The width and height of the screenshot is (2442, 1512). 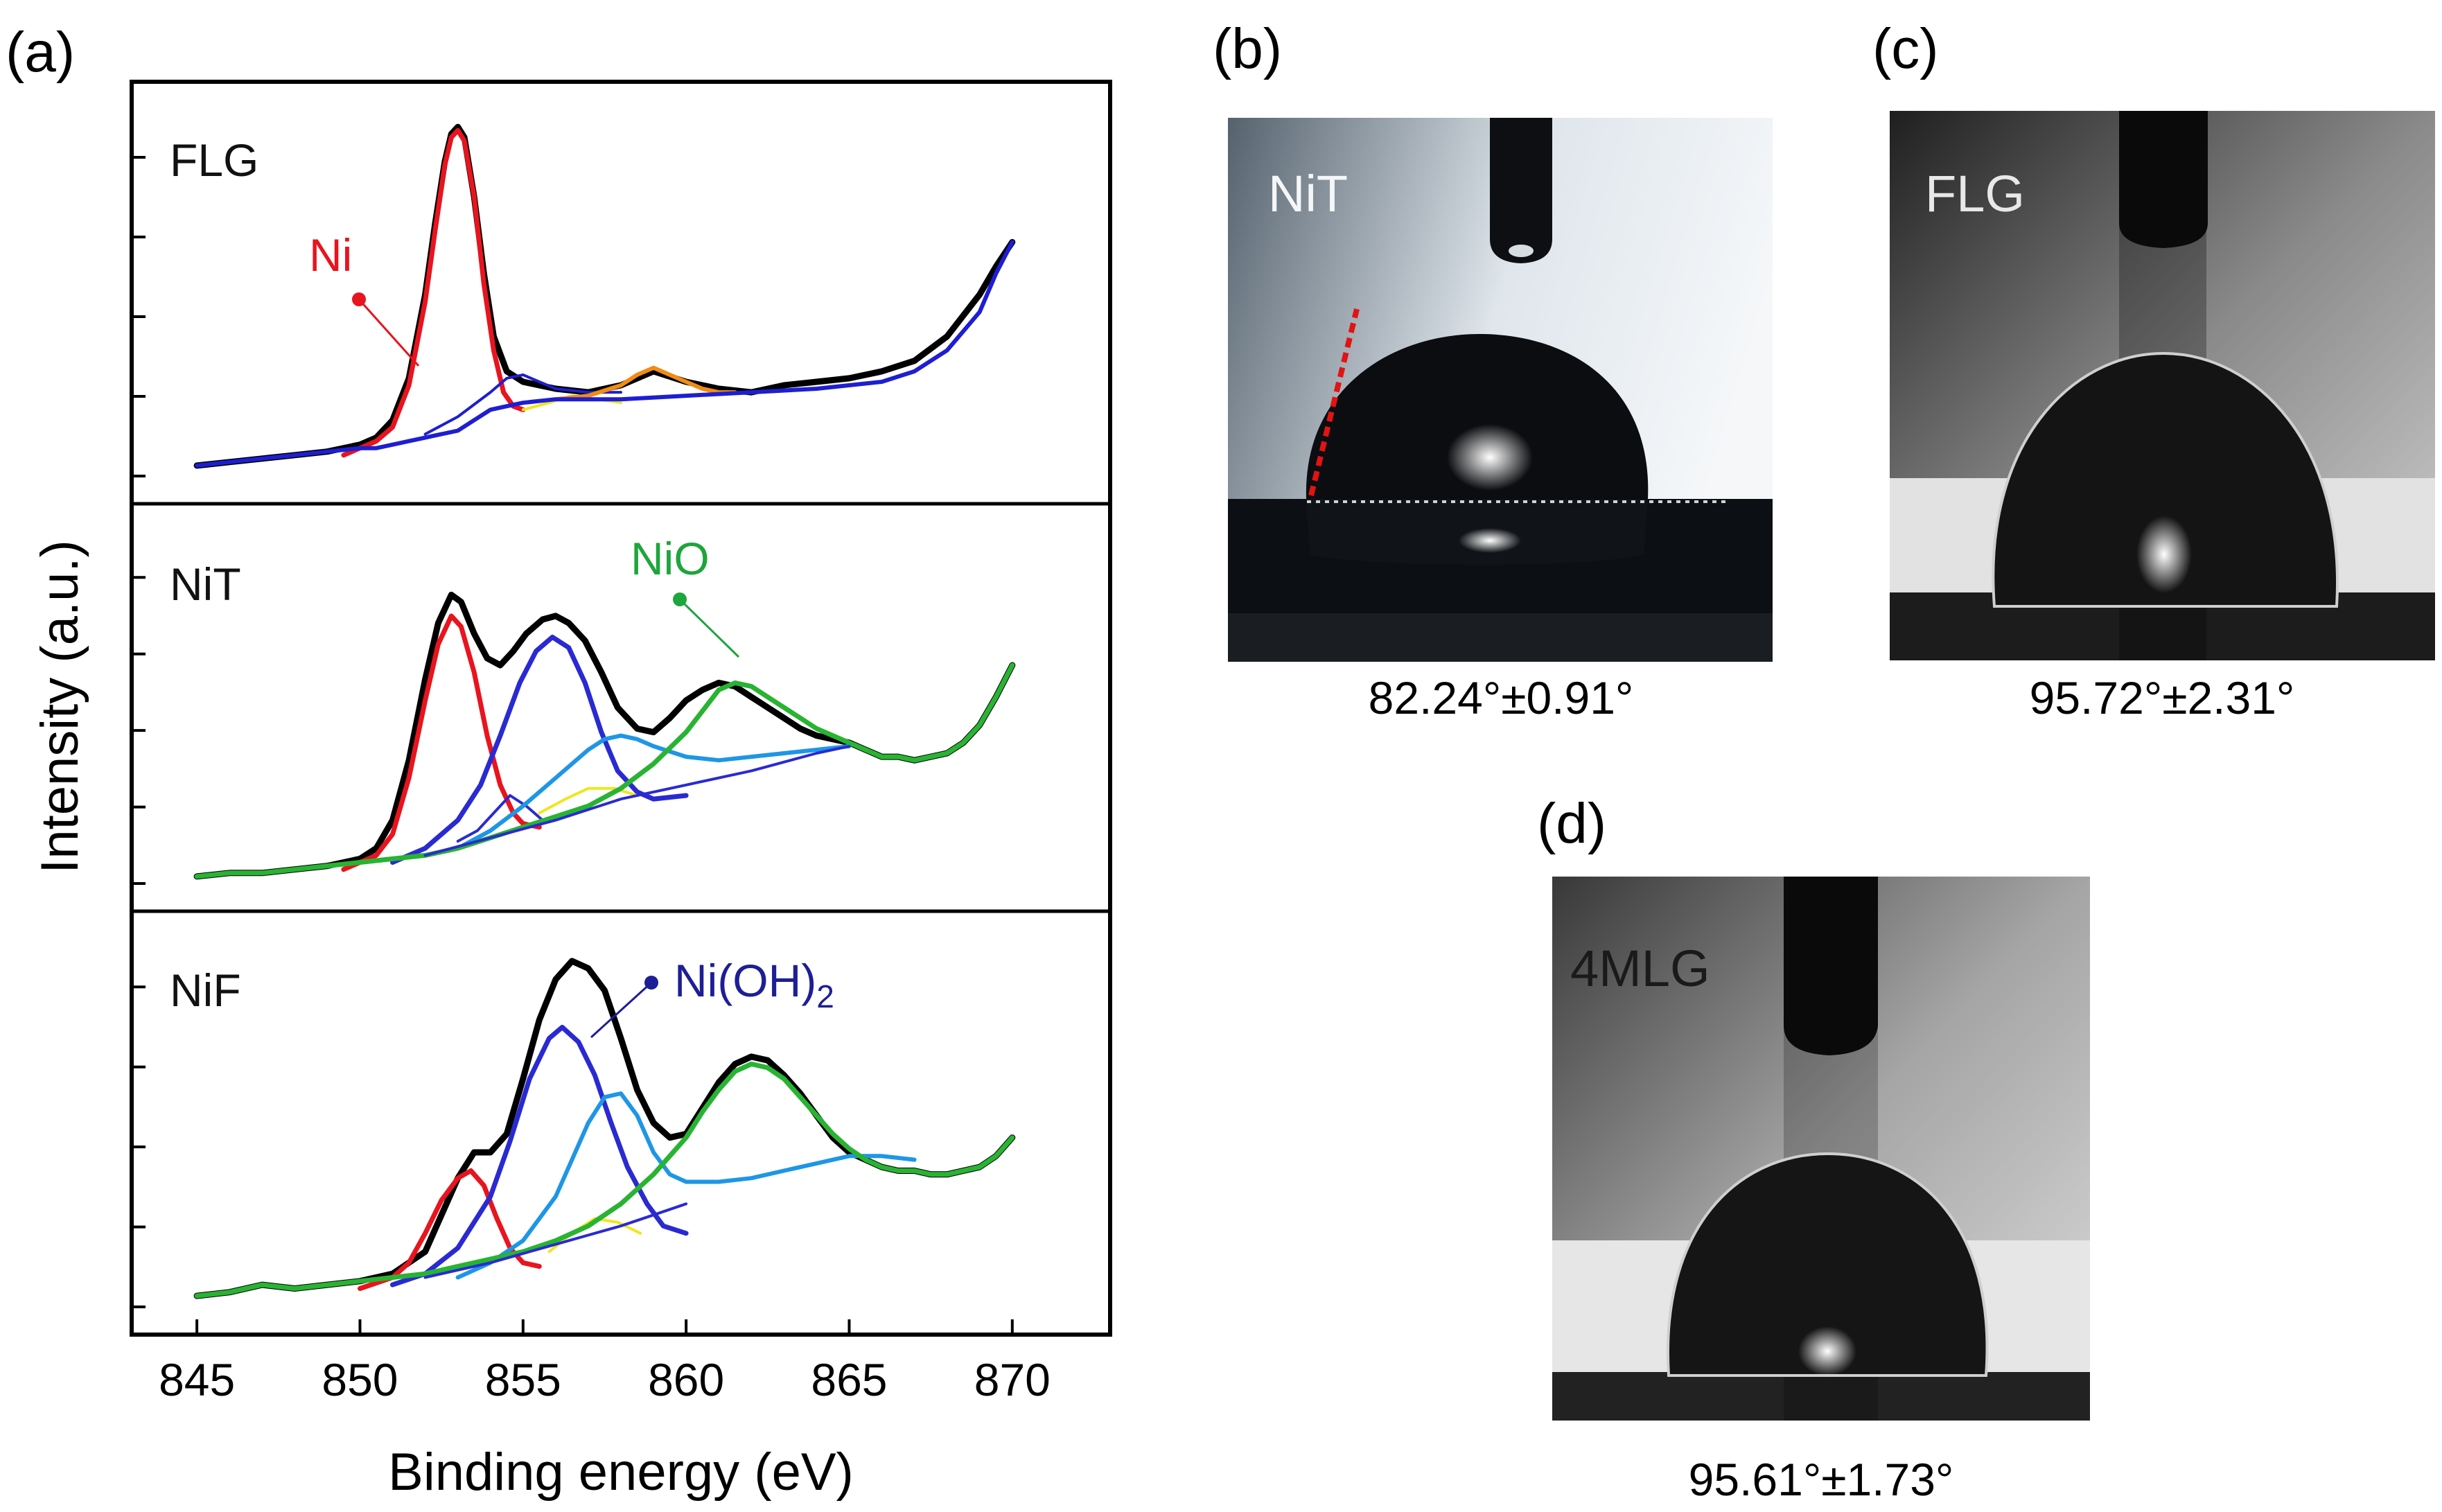 What do you see at coordinates (595, 1235) in the screenshot?
I see `series-NiF-yellow` at bounding box center [595, 1235].